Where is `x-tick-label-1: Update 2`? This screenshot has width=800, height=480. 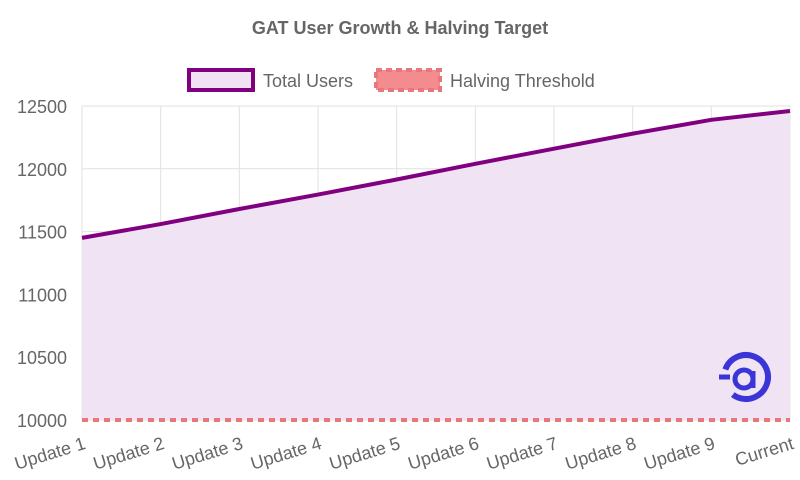 x-tick-label-1: Update 2 is located at coordinates (129, 453).